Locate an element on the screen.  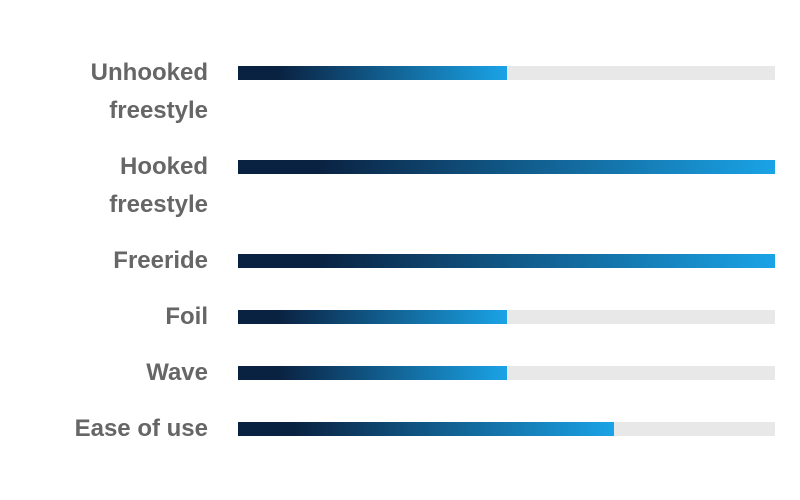
rating-row: Foil is located at coordinates (396, 317).